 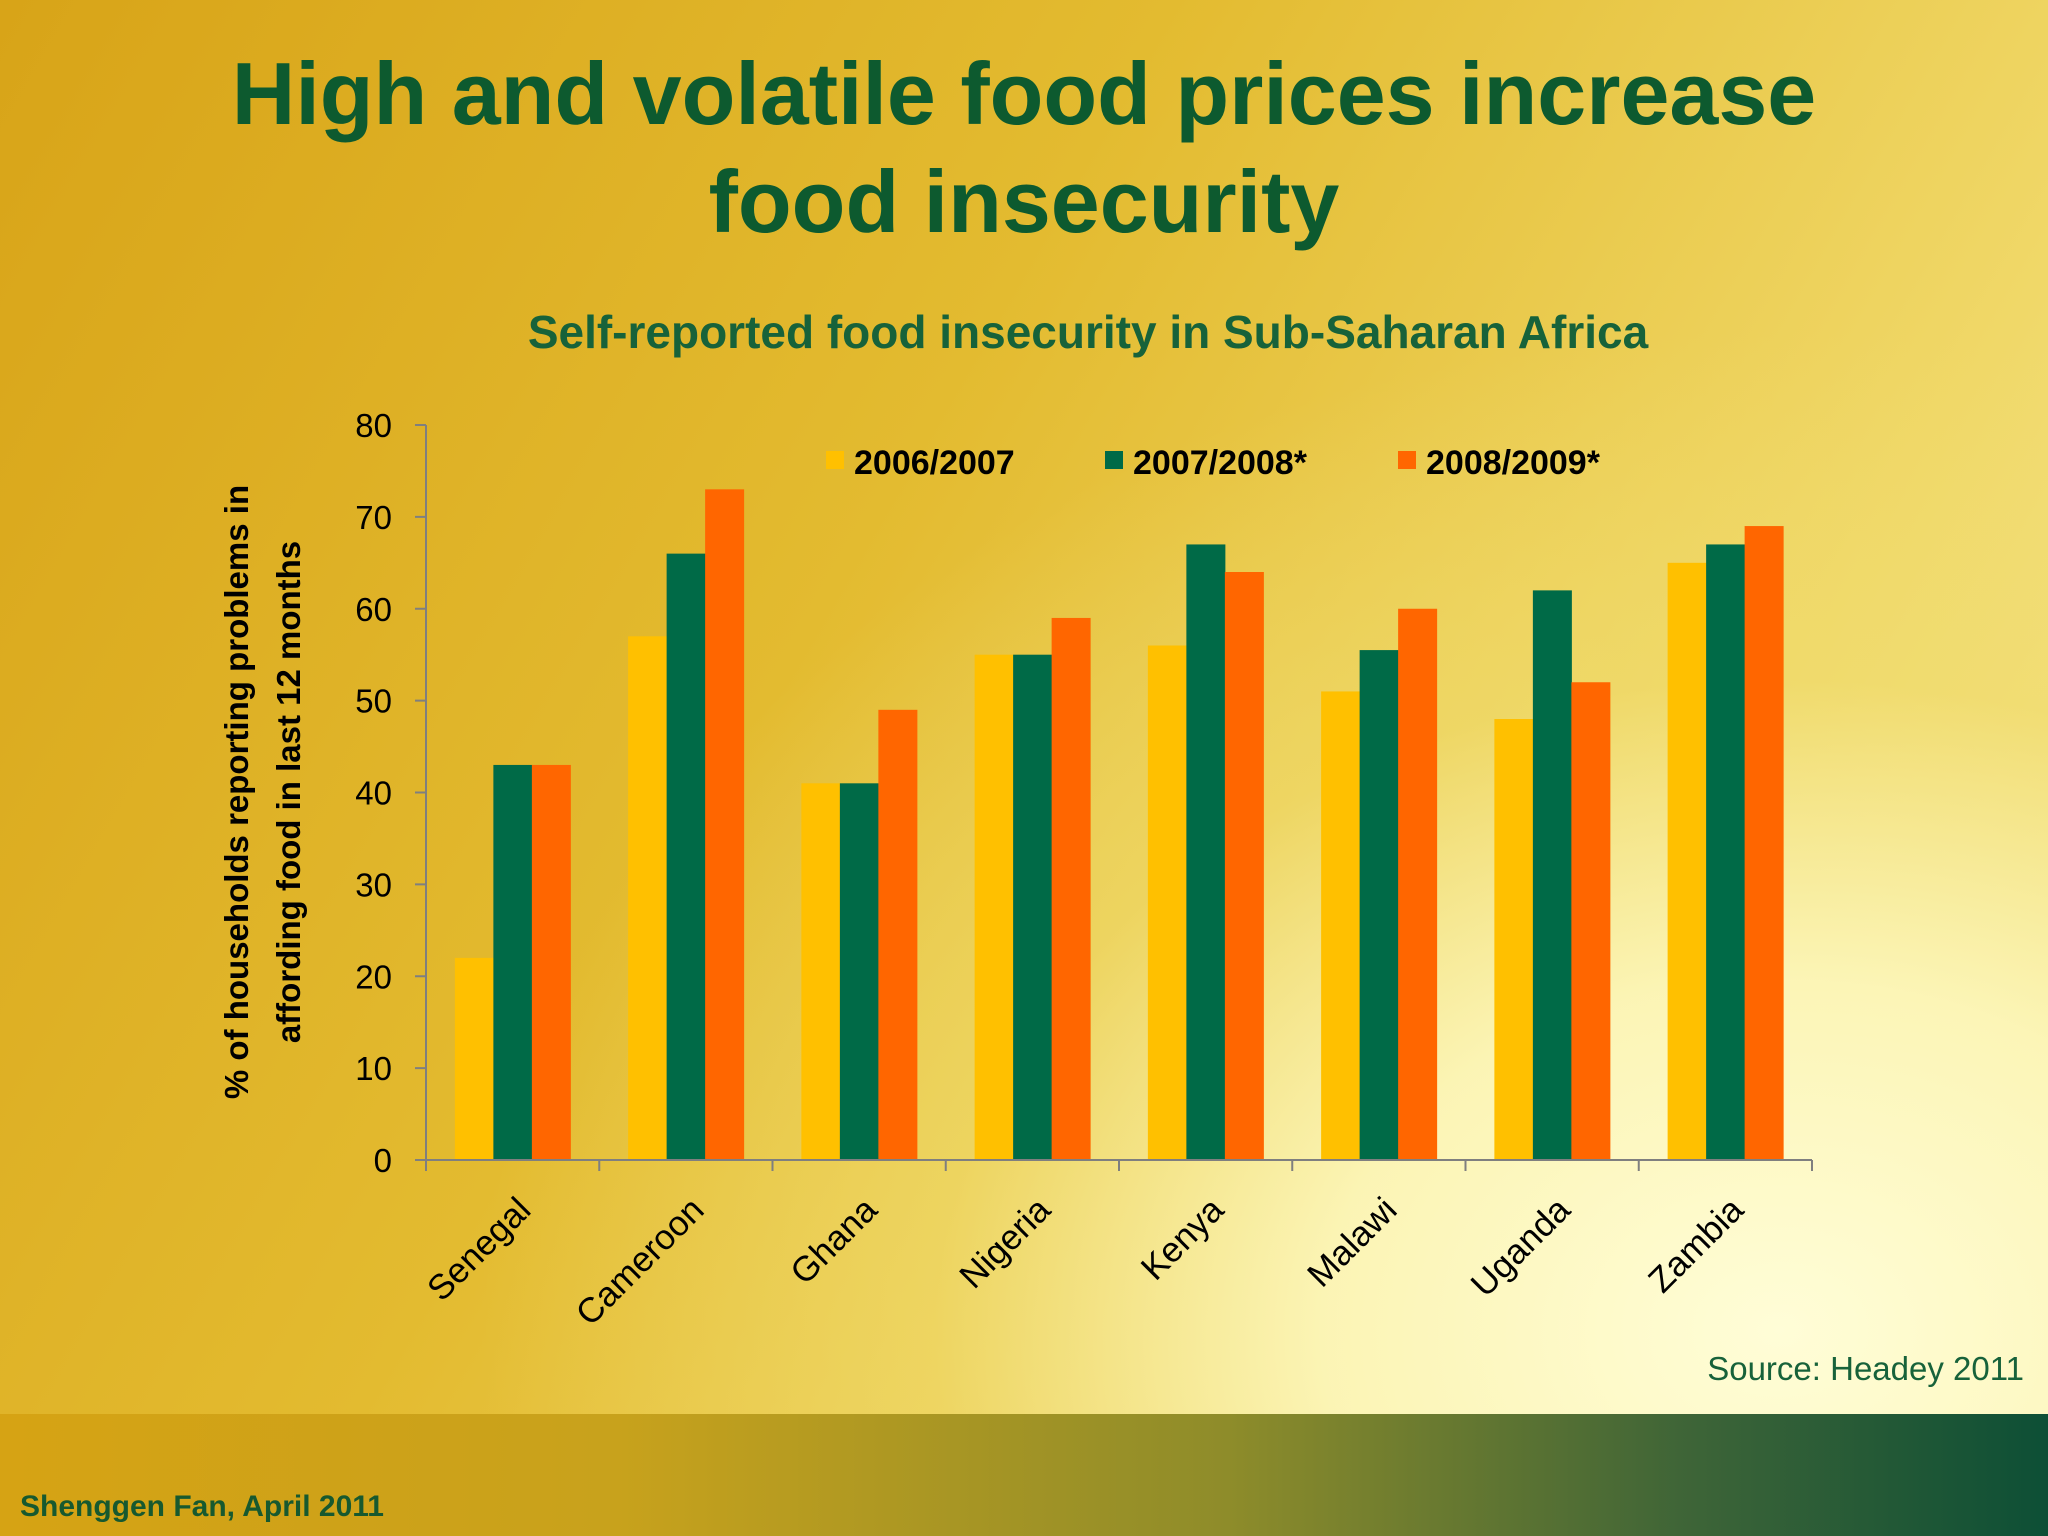 I want to click on footer-author-date: Shenggen Fan, April 2011, so click(x=202, y=1506).